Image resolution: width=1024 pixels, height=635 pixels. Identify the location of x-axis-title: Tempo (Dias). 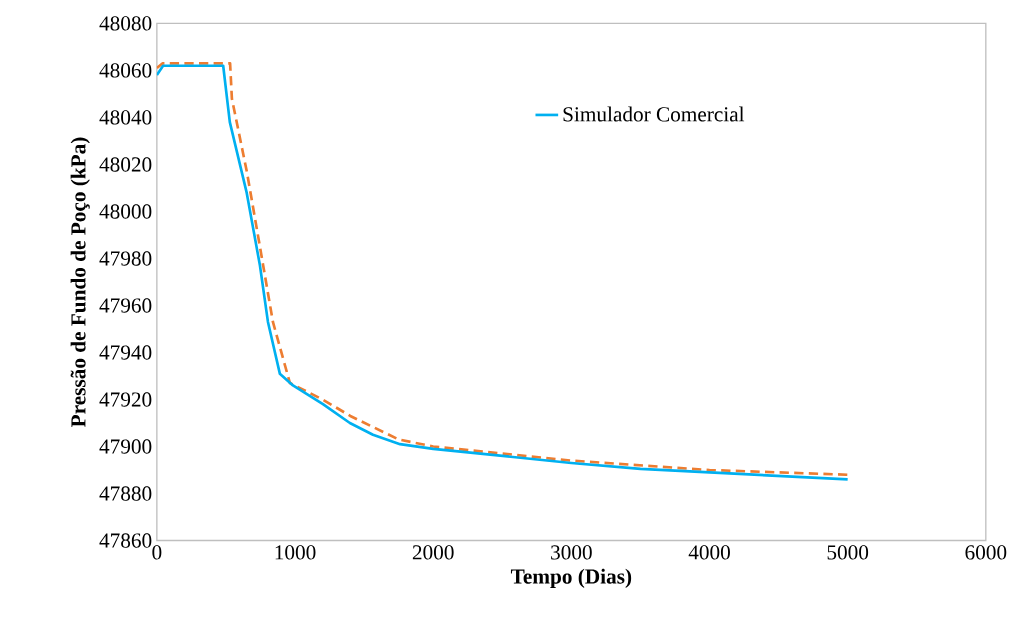
(571, 578).